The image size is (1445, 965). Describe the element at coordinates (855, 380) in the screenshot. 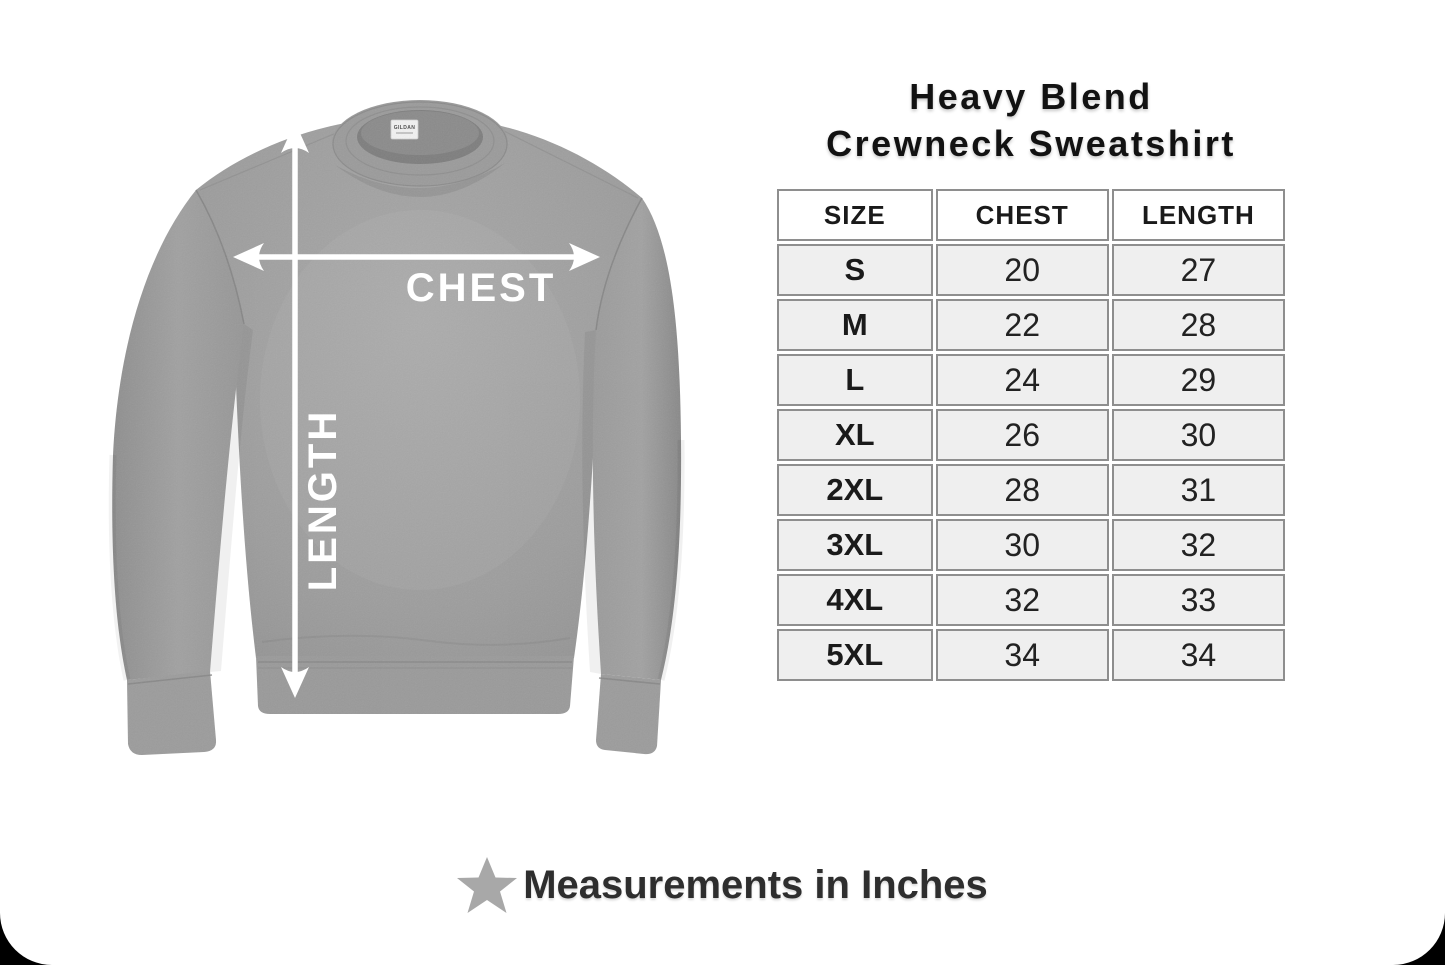

I see `size-cell: L` at that location.